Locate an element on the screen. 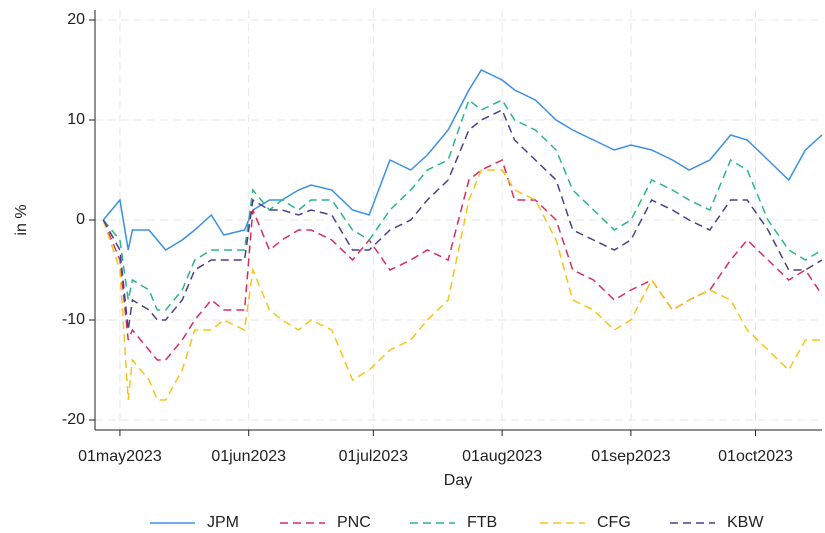 This screenshot has height=533, width=825. x-tick-label: 01may2023 is located at coordinates (120, 456).